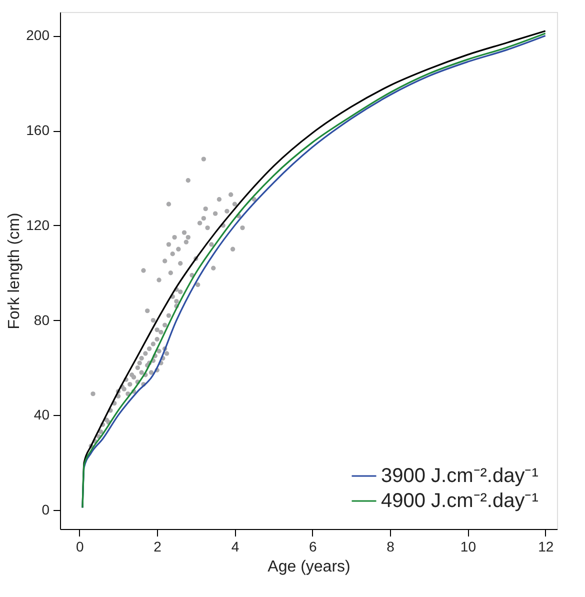 This screenshot has width=585, height=597. I want to click on y-axis-title: Fork length (cm), so click(15, 271).